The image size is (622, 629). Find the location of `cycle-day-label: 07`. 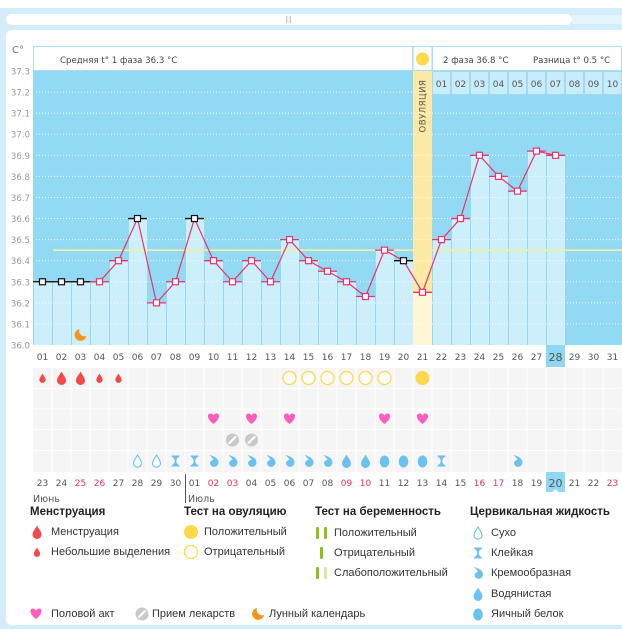

cycle-day-label: 07 is located at coordinates (156, 358).